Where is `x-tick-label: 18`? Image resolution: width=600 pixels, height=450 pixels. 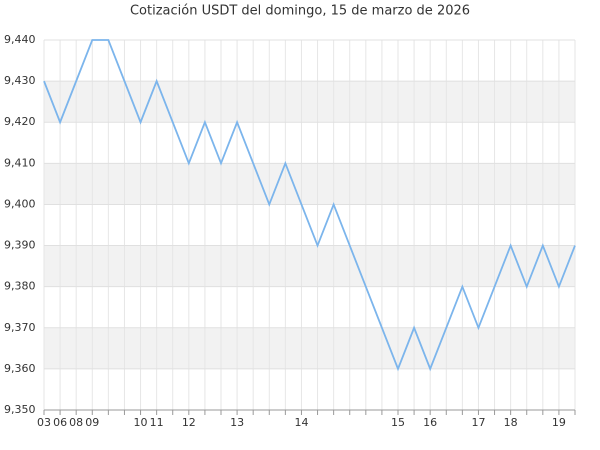 x-tick-label: 18 is located at coordinates (511, 422).